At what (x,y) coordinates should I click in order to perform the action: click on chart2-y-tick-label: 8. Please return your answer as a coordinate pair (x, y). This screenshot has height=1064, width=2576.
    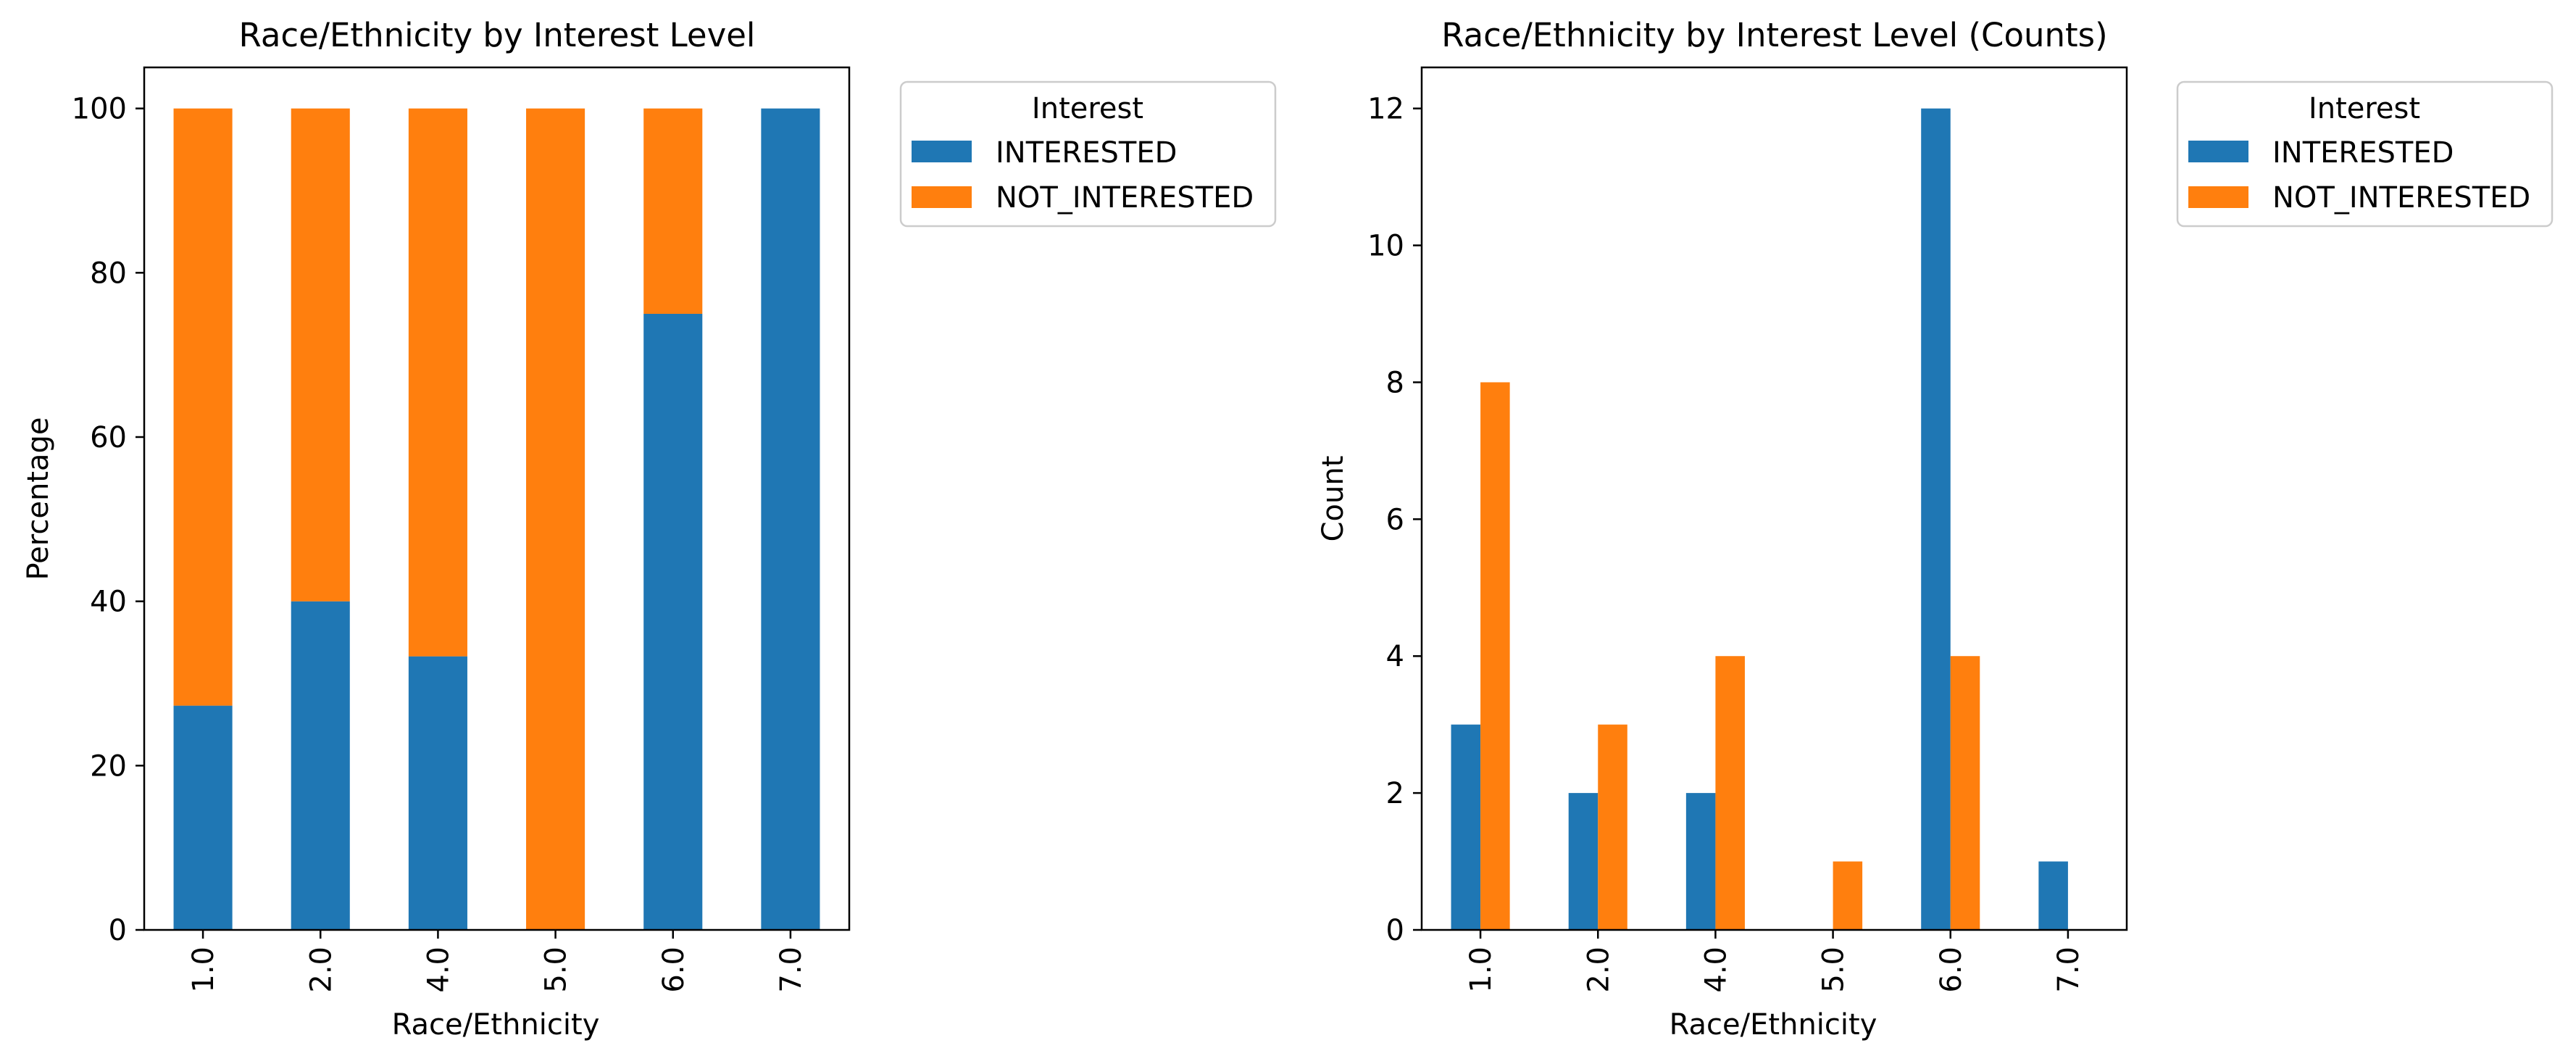
    Looking at the image, I should click on (1395, 382).